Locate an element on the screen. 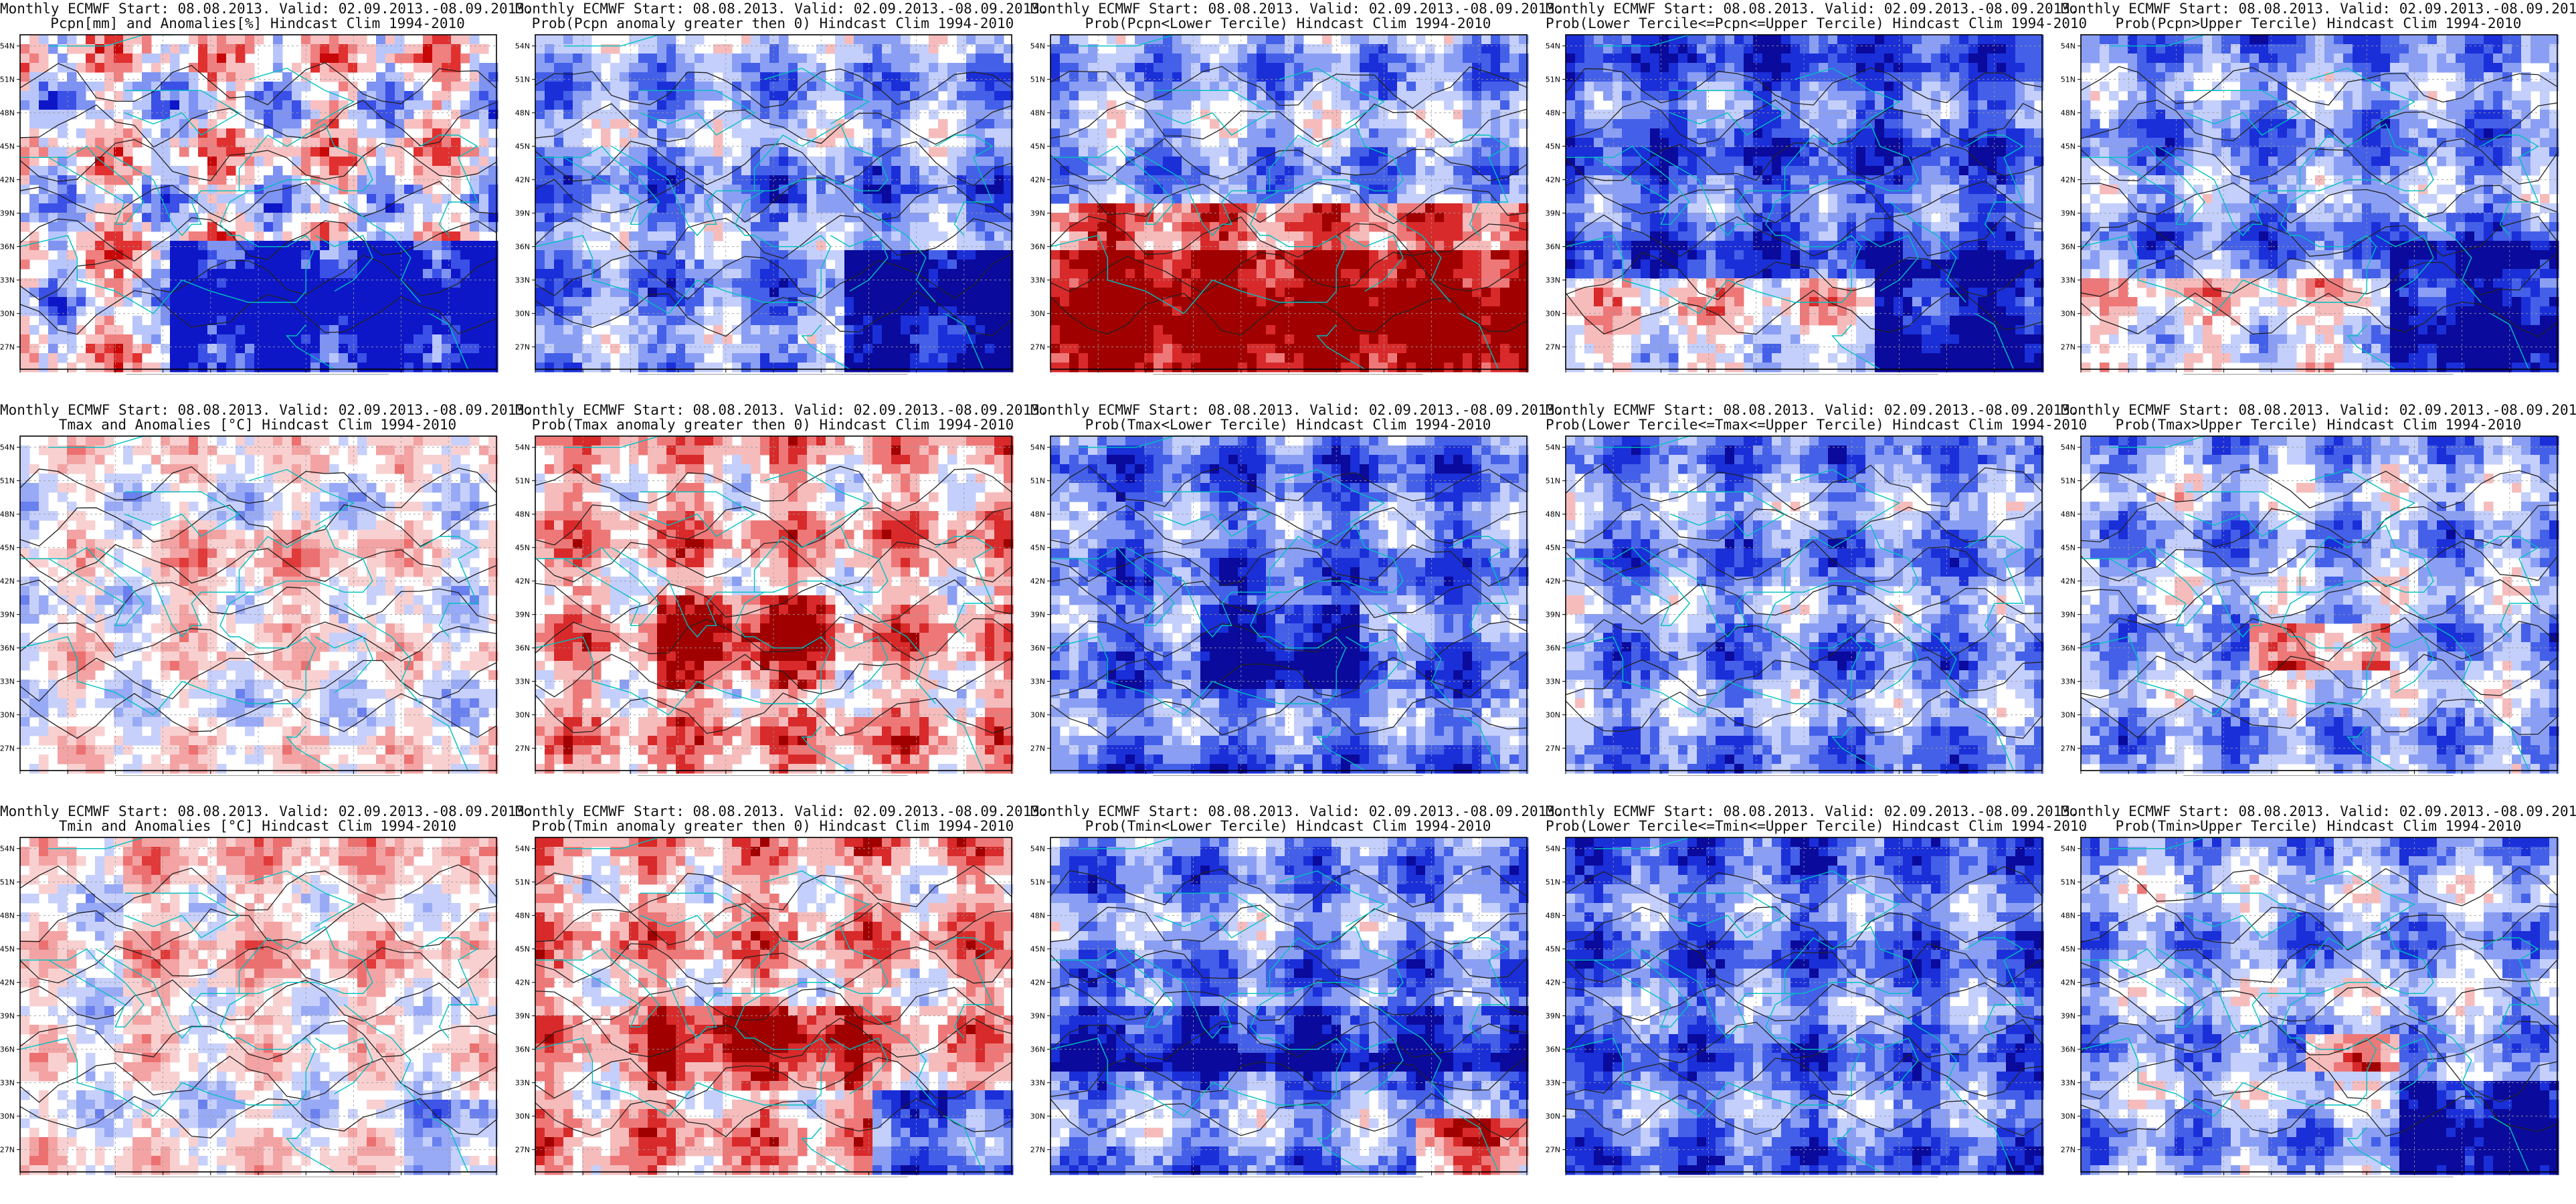 The height and width of the screenshot is (1204, 2576). contour-line is located at coordinates (773, 237).